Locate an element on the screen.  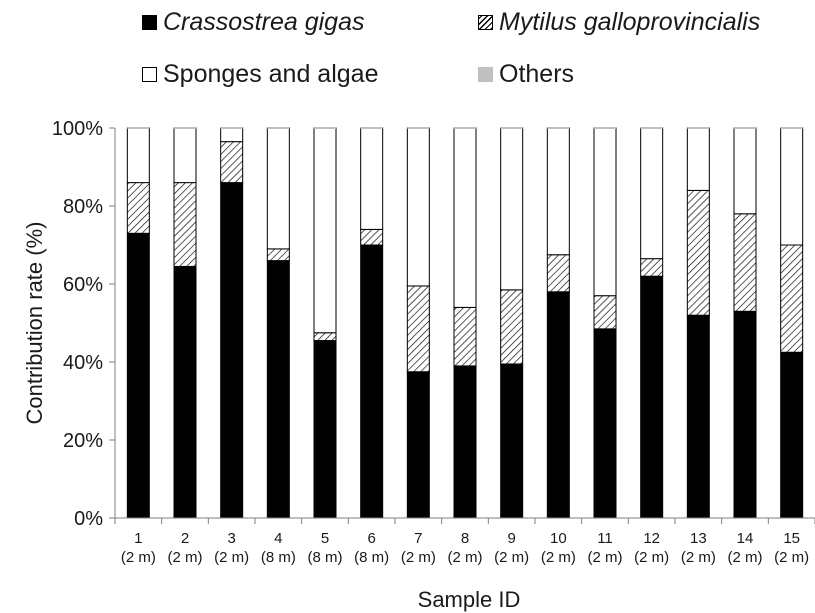
x-tick-label-id: 3 is located at coordinates (231, 538).